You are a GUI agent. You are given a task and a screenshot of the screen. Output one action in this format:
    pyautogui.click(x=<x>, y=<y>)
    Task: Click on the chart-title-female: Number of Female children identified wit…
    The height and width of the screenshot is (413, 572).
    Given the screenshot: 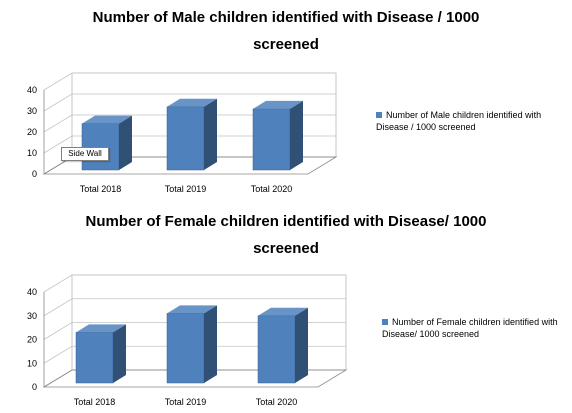 What is the action you would take?
    pyautogui.click(x=286, y=235)
    